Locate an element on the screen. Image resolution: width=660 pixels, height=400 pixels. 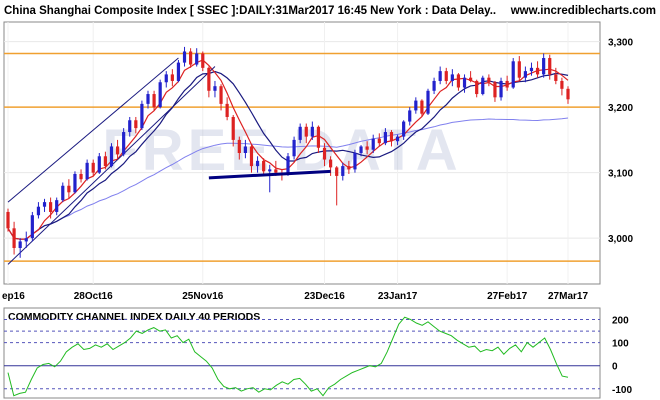
support-stroke is located at coordinates (269, 174).